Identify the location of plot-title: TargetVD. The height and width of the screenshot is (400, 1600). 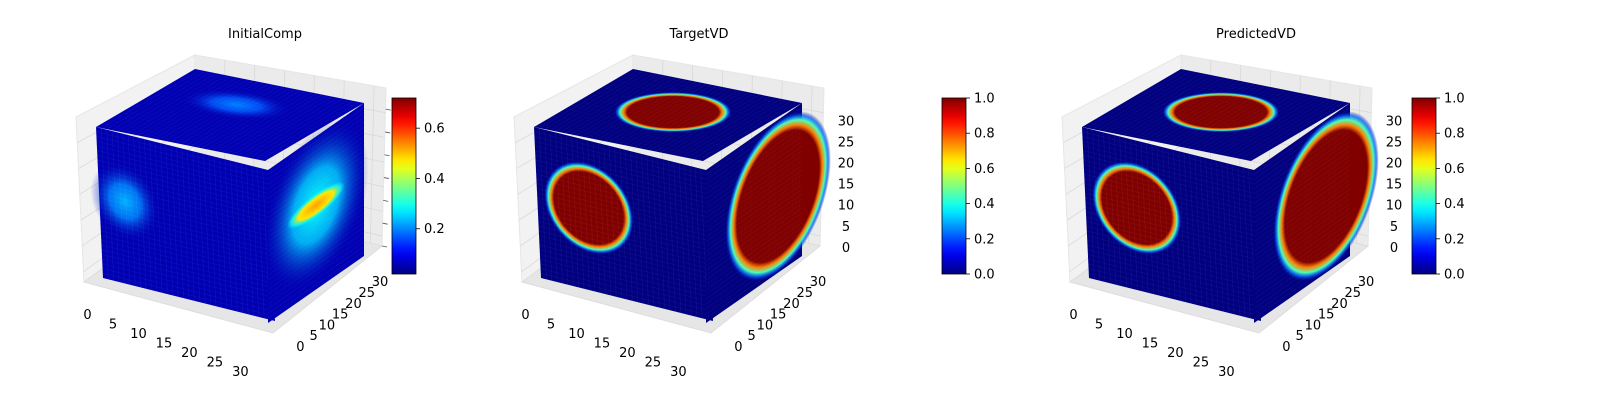
(698, 34).